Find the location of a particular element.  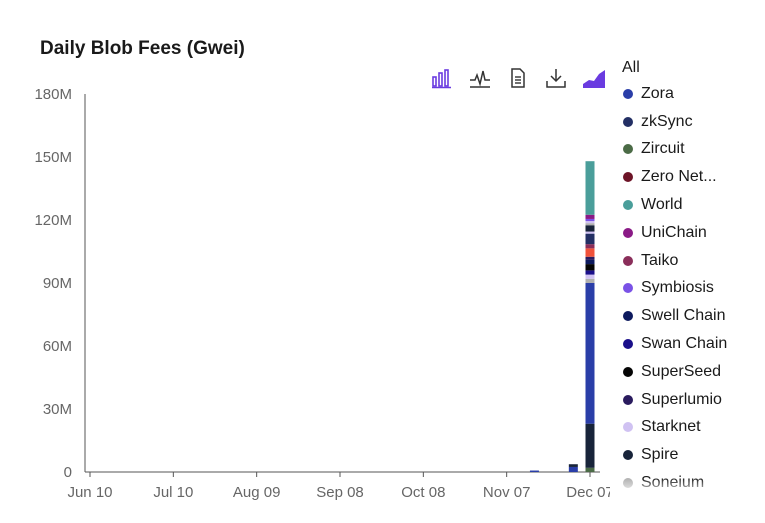

x-tick-label: Nov 07 is located at coordinates (507, 492).